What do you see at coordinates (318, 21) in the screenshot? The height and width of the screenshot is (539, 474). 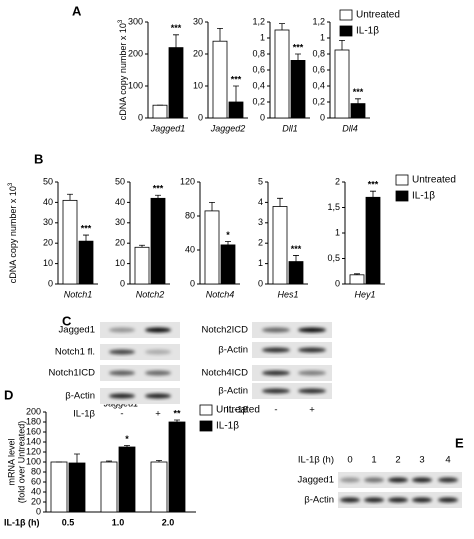 I see `y-tick-label: 1,2` at bounding box center [318, 21].